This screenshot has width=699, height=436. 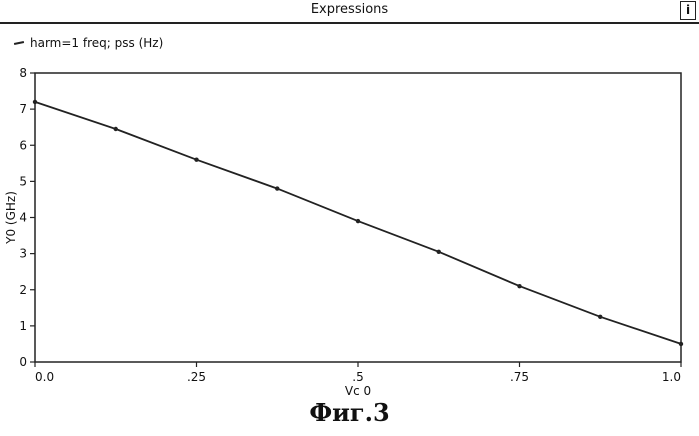 I want to click on y-tick-label: 8, so click(x=23, y=73).